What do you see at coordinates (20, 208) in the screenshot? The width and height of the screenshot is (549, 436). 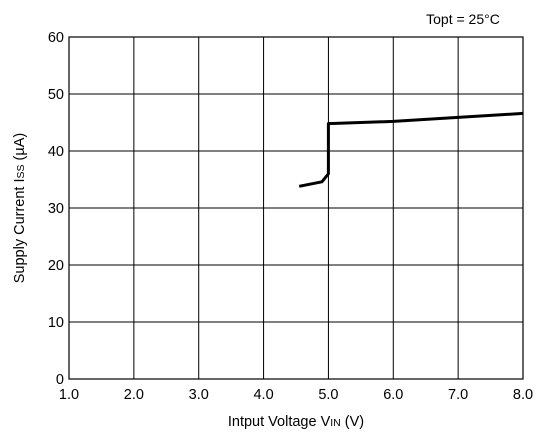 I see `y-axis-title: Supply Current ISS (µA)` at bounding box center [20, 208].